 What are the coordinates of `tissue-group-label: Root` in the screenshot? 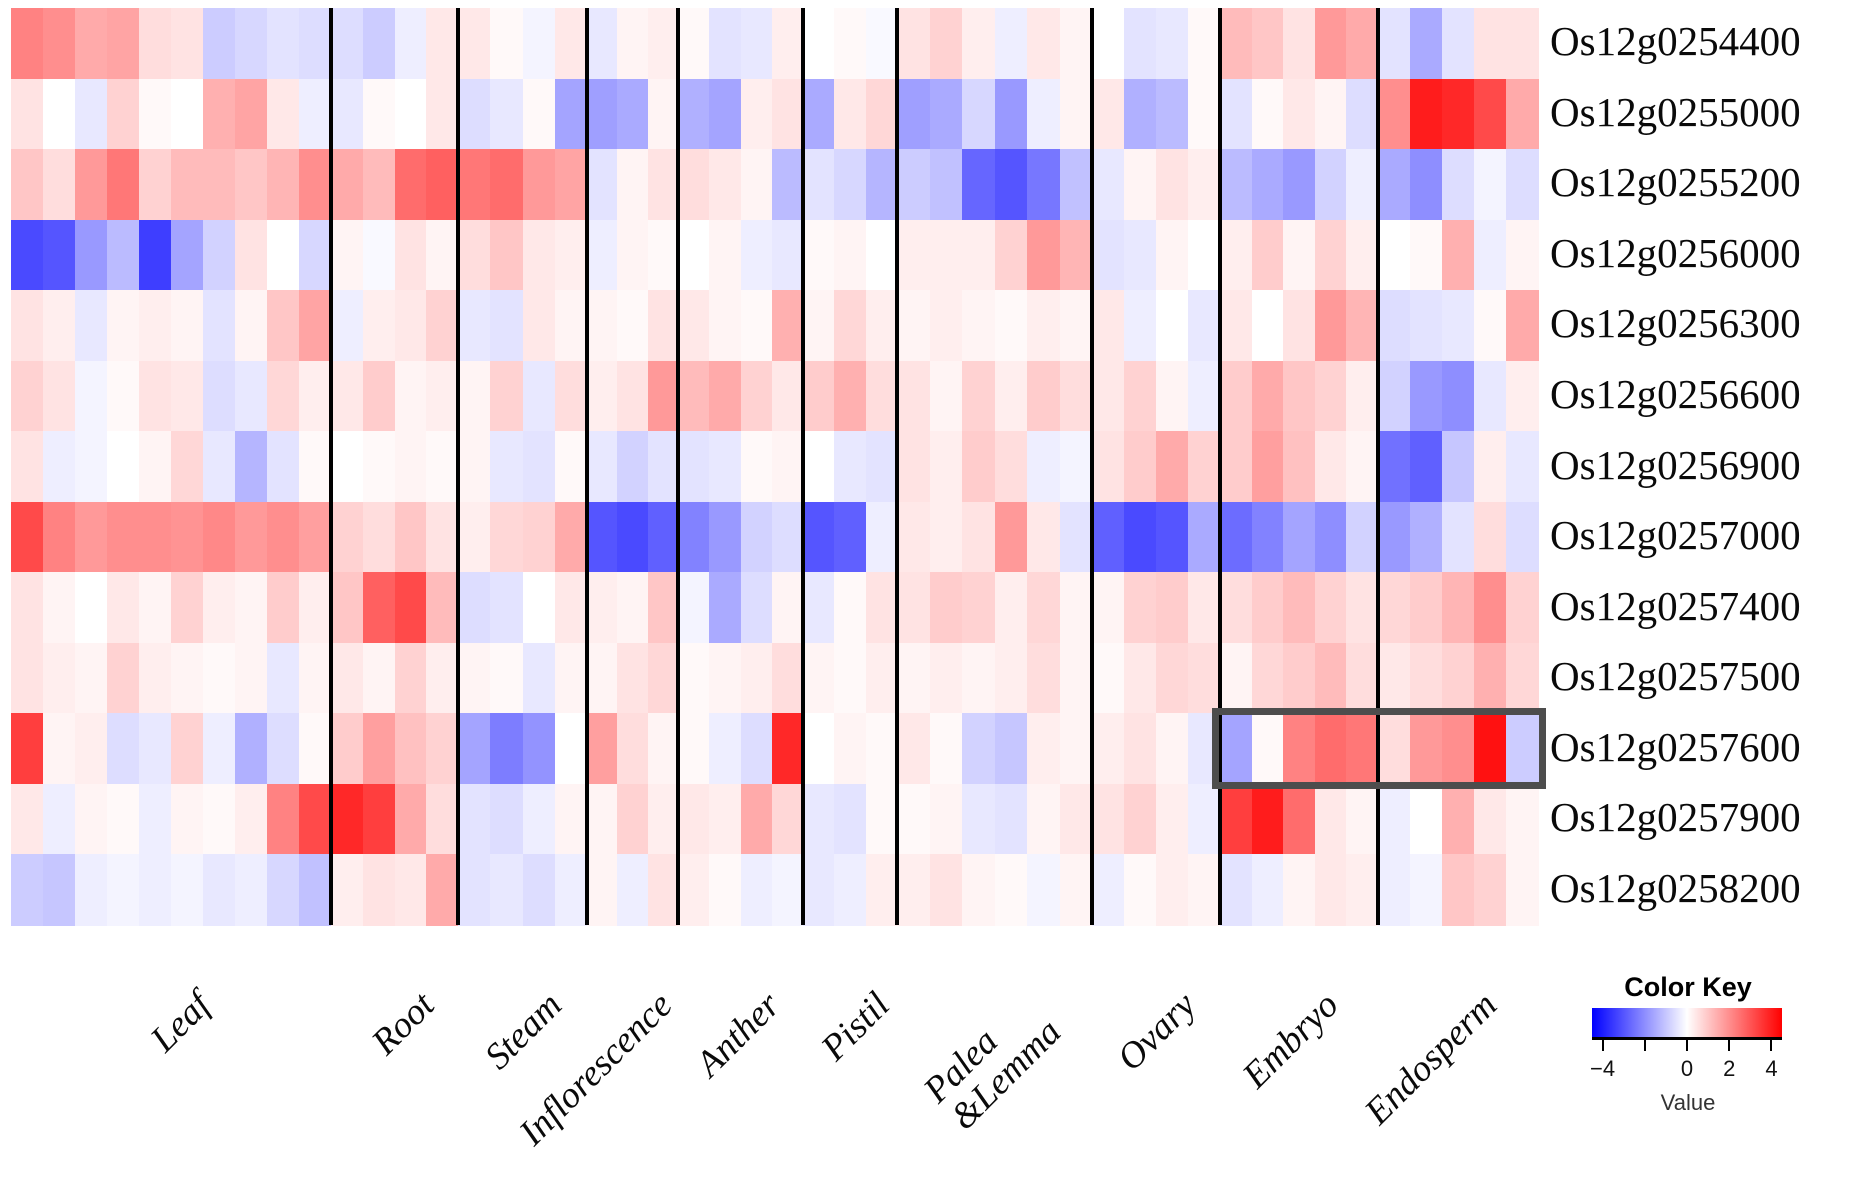 It's located at (403, 1023).